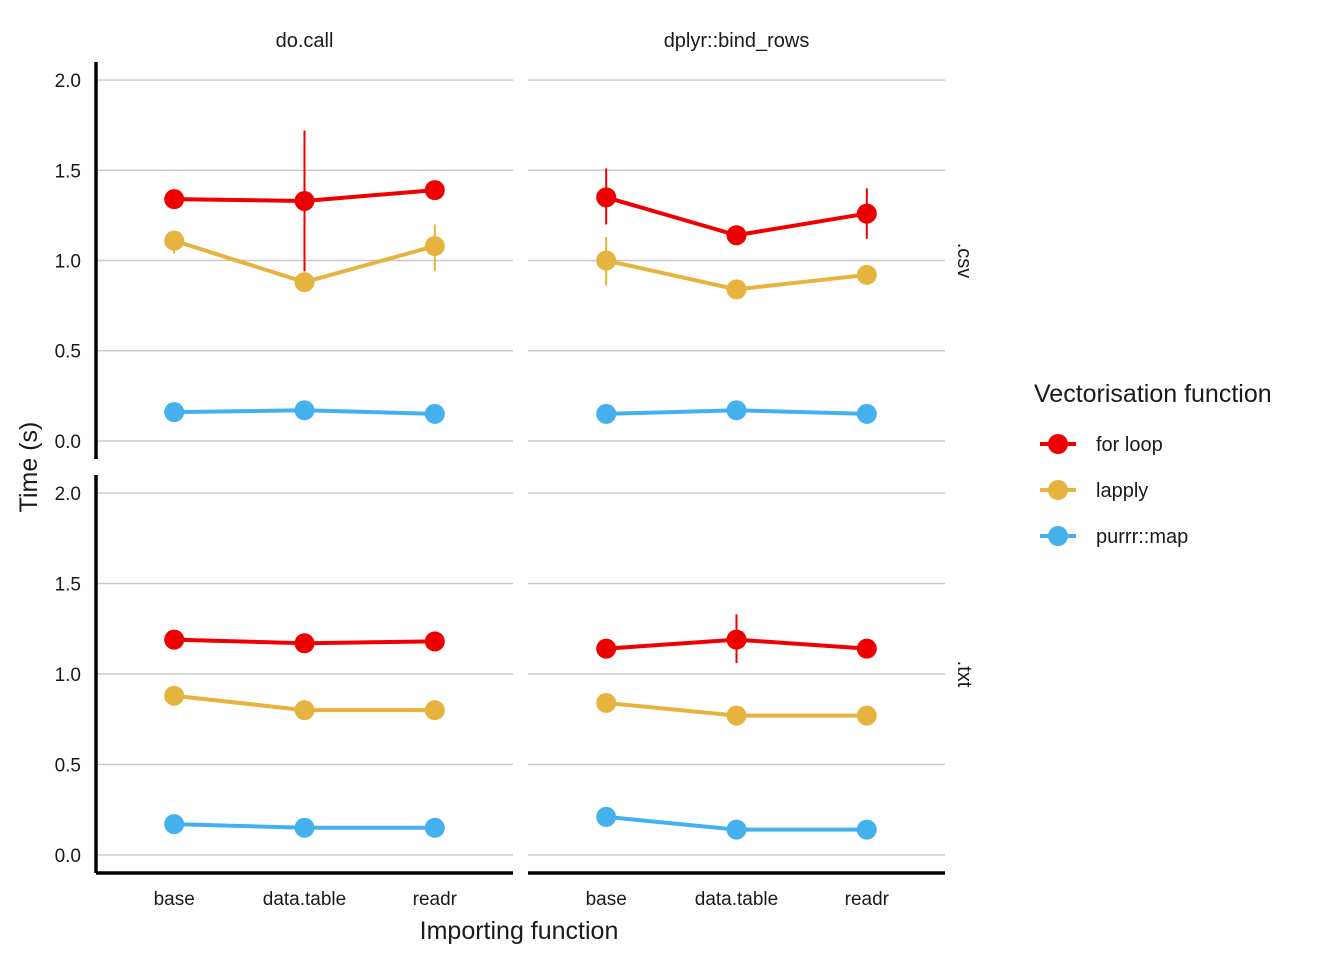  What do you see at coordinates (1122, 491) in the screenshot?
I see `legend-label: lapply` at bounding box center [1122, 491].